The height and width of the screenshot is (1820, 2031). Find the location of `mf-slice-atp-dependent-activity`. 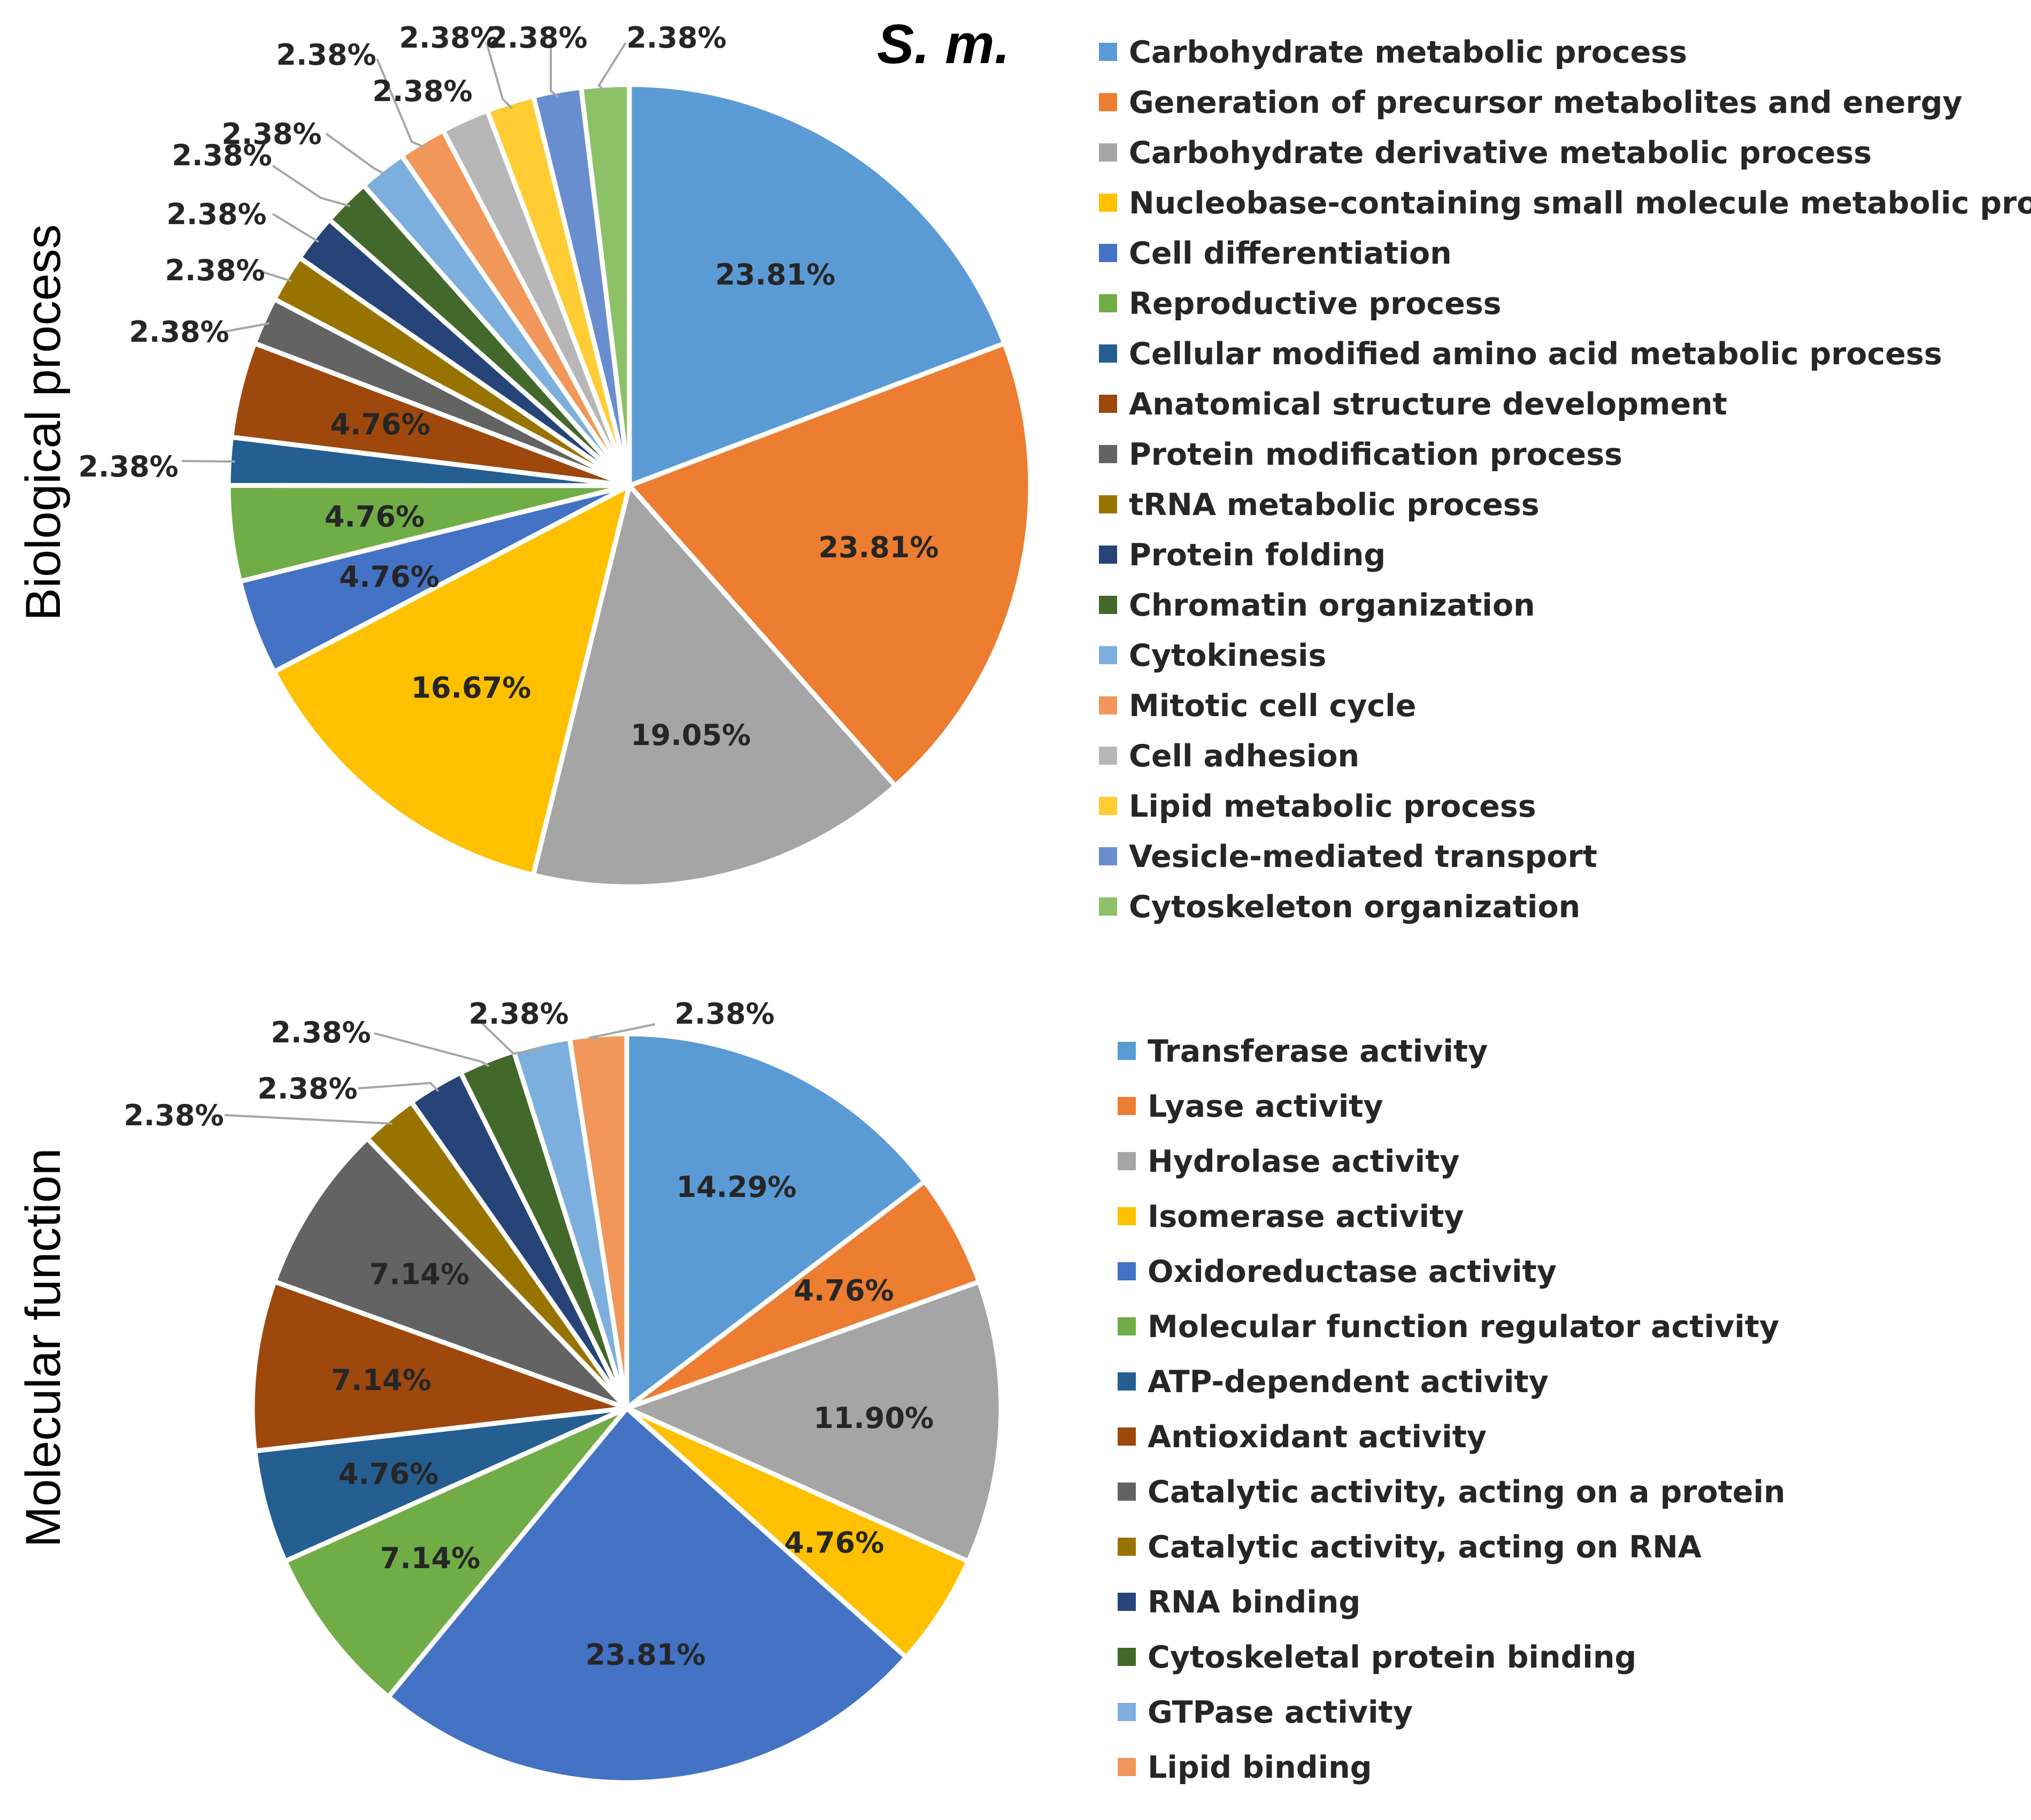

mf-slice-atp-dependent-activity is located at coordinates (440, 1485).